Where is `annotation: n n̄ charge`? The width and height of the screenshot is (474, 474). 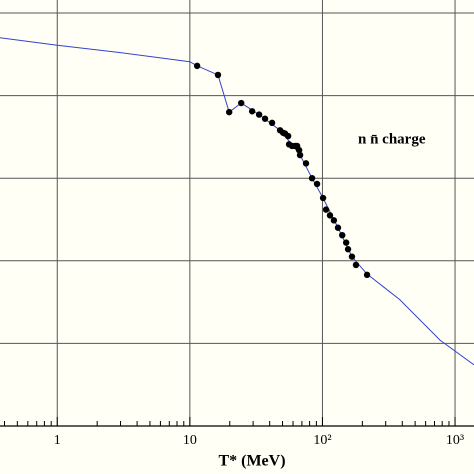
annotation: n n̄ charge is located at coordinates (392, 139).